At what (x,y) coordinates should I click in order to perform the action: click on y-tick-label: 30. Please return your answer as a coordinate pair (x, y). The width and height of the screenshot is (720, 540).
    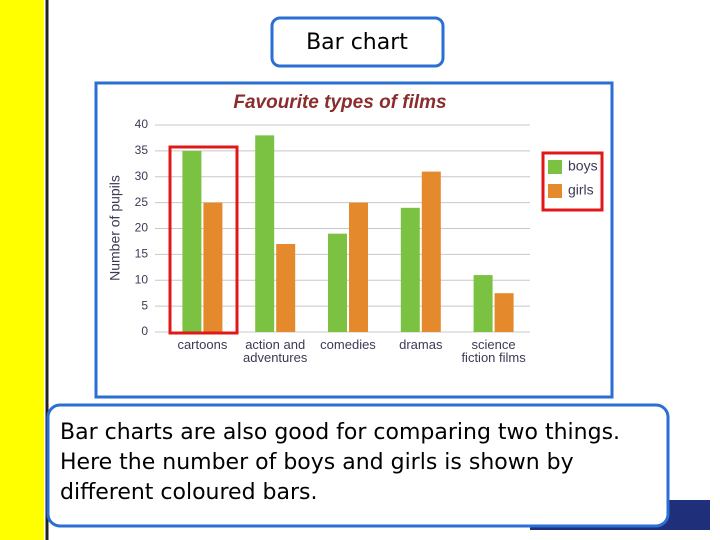
    Looking at the image, I should click on (142, 176).